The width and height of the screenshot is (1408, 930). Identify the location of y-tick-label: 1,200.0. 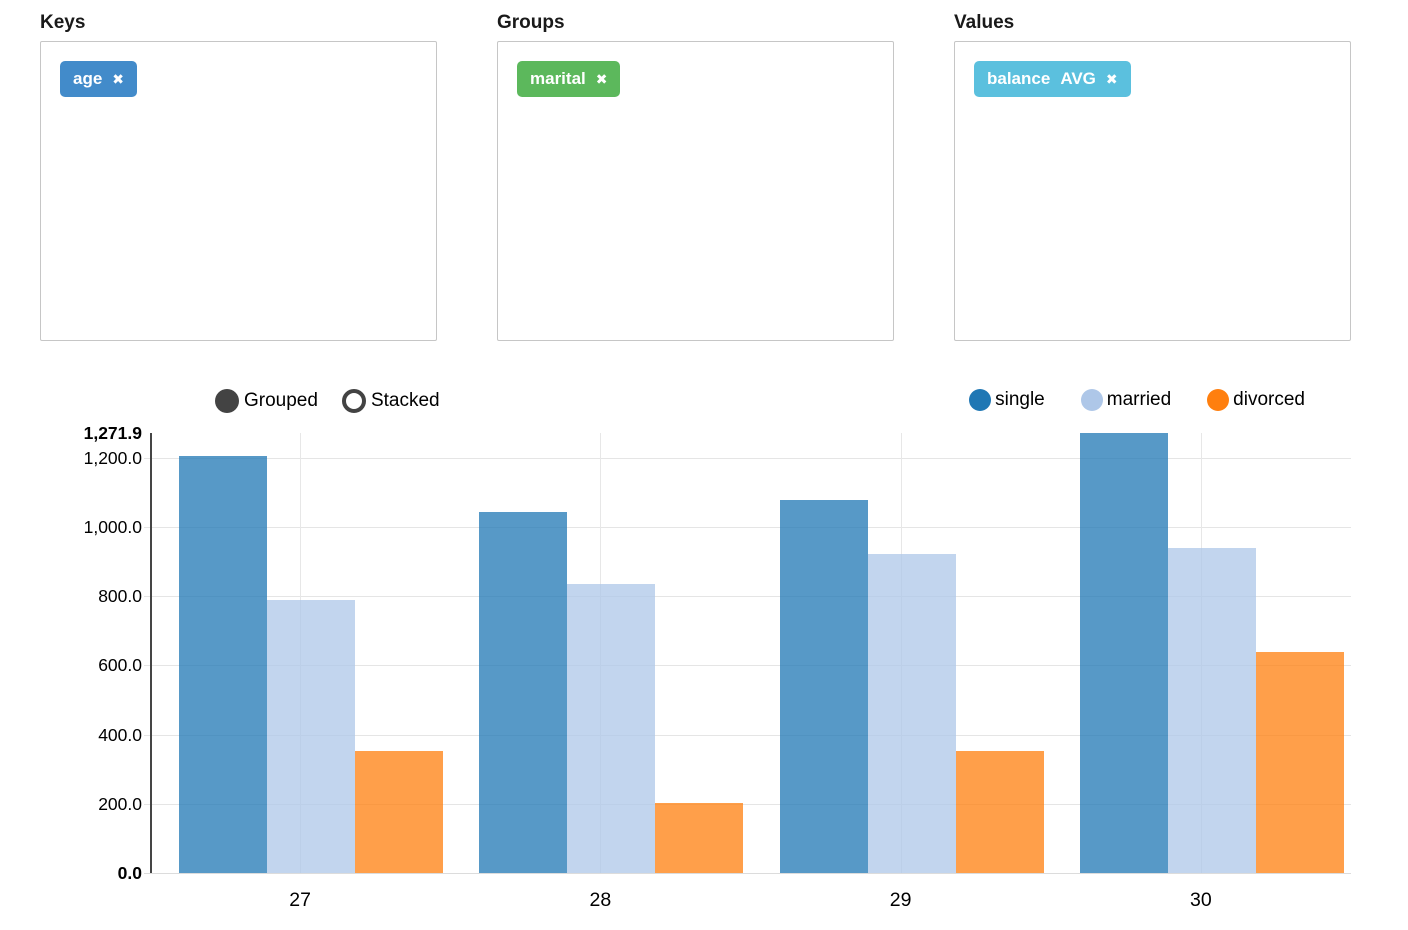
(112, 457).